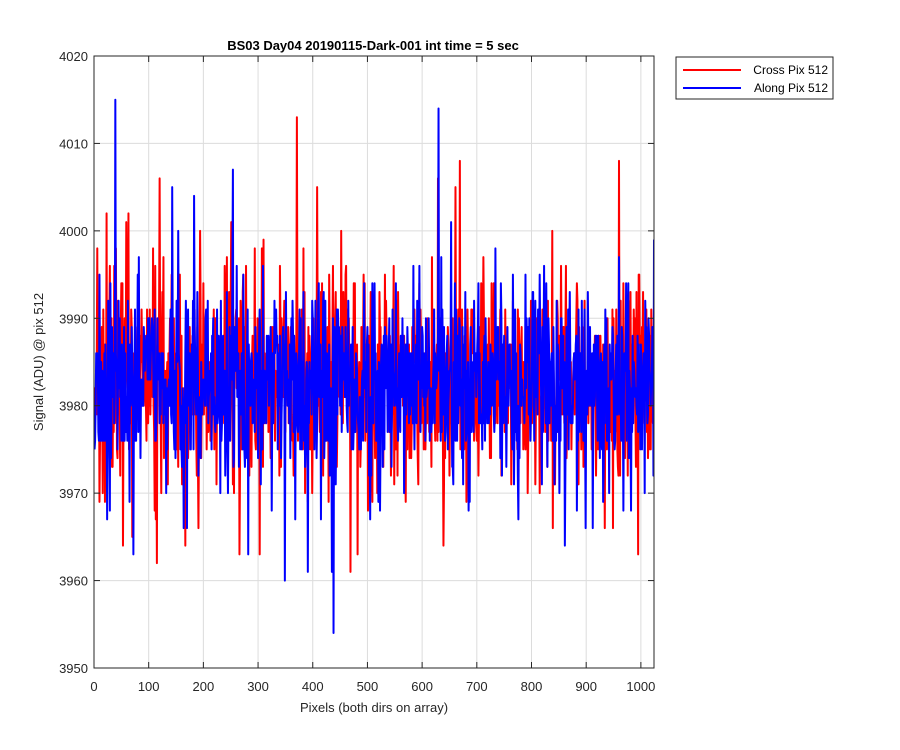 The image size is (900, 750). I want to click on legend-box, so click(754, 78).